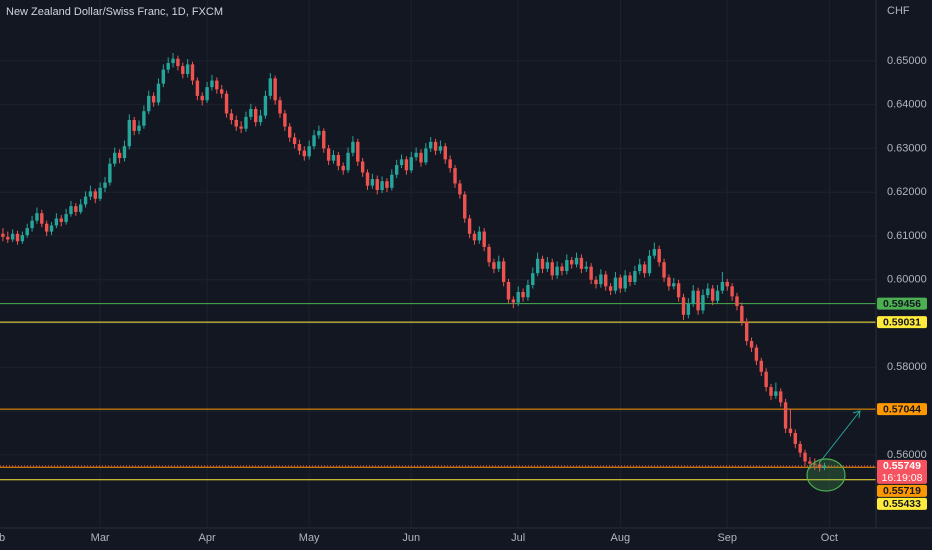 The height and width of the screenshot is (550, 932). Describe the element at coordinates (826, 475) in the screenshot. I see `highlight-circle` at that location.